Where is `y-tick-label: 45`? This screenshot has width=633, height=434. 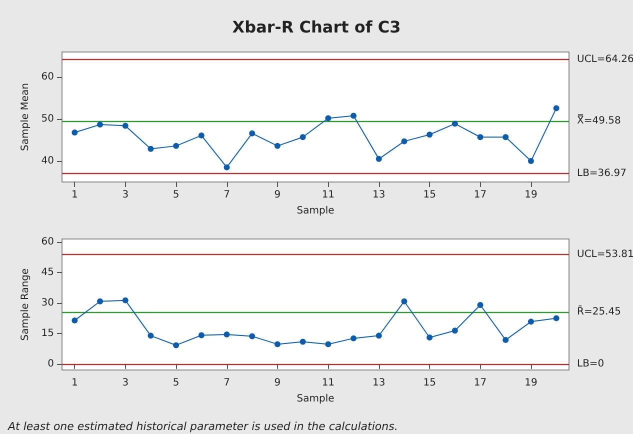 y-tick-label: 45 is located at coordinates (47, 272).